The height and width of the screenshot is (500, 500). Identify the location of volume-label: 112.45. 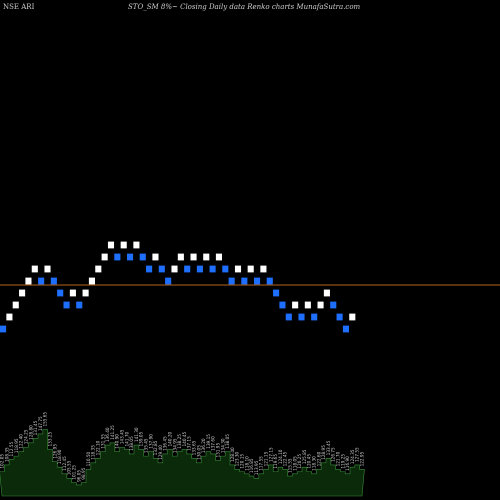
(64, 463).